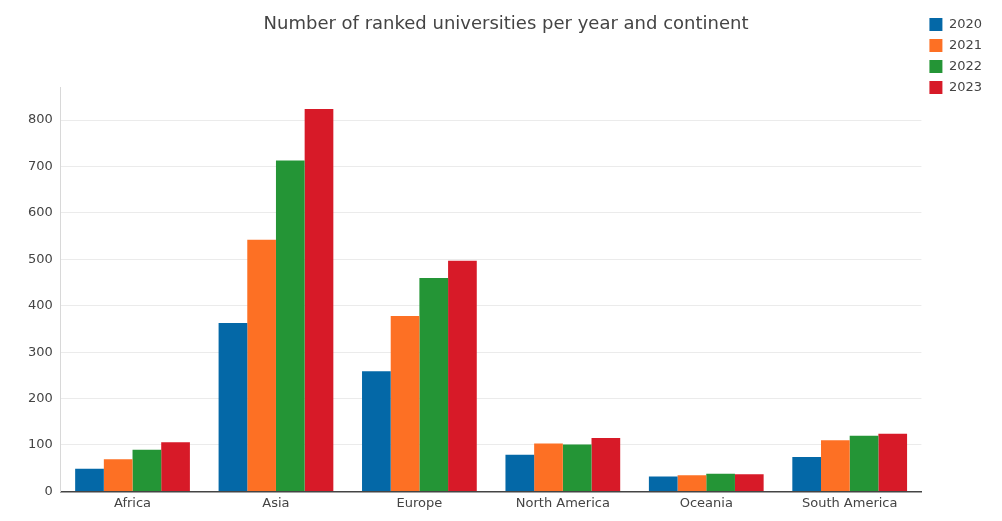 Image resolution: width=1002 pixels, height=521 pixels. What do you see at coordinates (40, 165) in the screenshot?
I see `y-tick-label: 700` at bounding box center [40, 165].